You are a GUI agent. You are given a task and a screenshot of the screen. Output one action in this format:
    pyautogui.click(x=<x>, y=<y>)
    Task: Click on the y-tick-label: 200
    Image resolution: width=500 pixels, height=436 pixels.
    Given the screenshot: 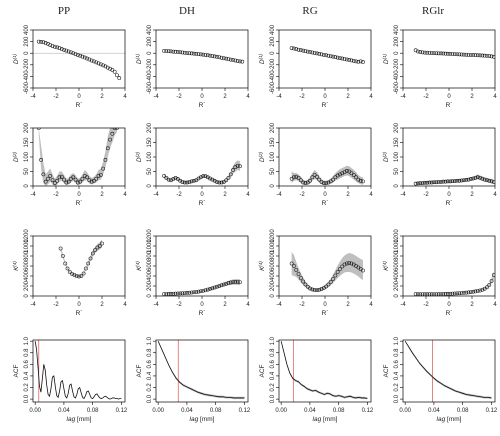 What is the action you would take?
    pyautogui.click(x=27, y=41)
    